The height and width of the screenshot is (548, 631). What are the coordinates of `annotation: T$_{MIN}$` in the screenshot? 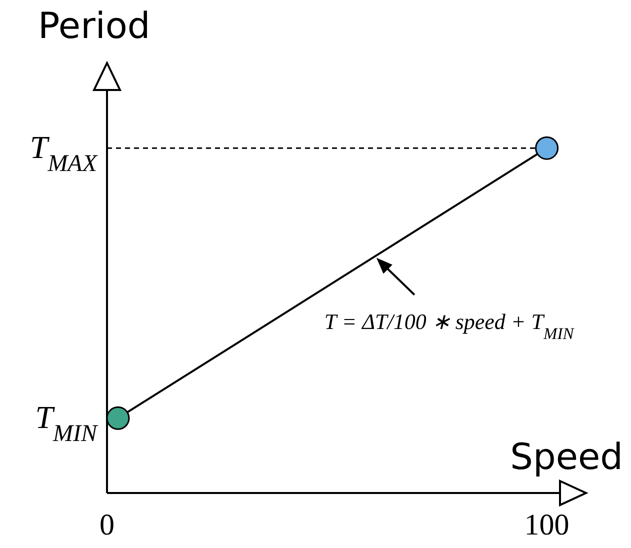 It's located at (67, 423).